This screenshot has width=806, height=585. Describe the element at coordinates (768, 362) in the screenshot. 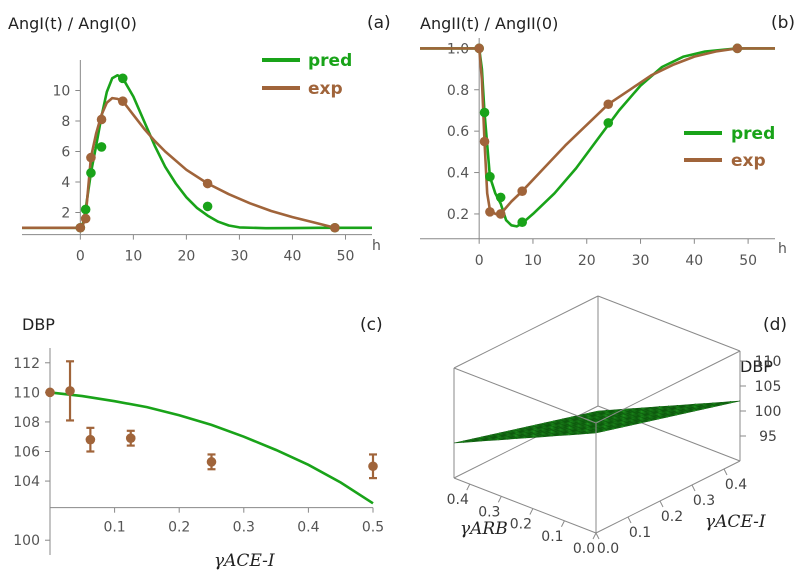

I see `z-tick-label: 110` at that location.